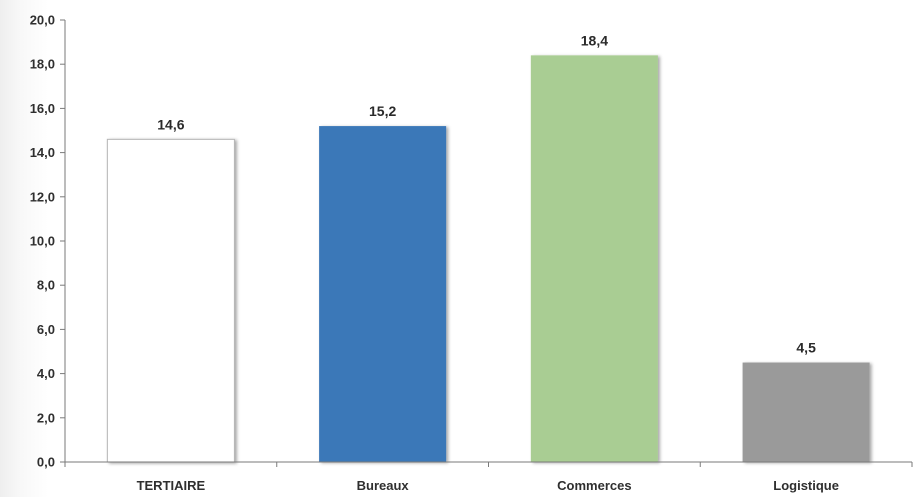  Describe the element at coordinates (46, 329) in the screenshot. I see `y-tick-label: 6,0` at that location.